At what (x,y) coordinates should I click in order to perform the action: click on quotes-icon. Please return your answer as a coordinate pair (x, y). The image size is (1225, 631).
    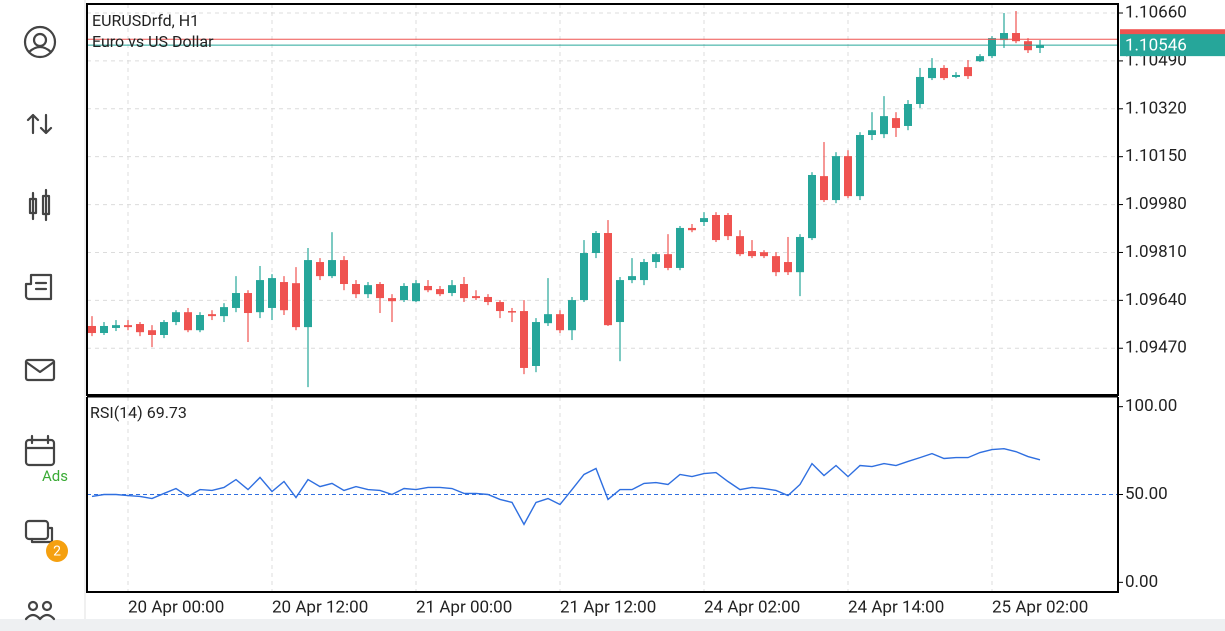
    Looking at the image, I should click on (40, 42).